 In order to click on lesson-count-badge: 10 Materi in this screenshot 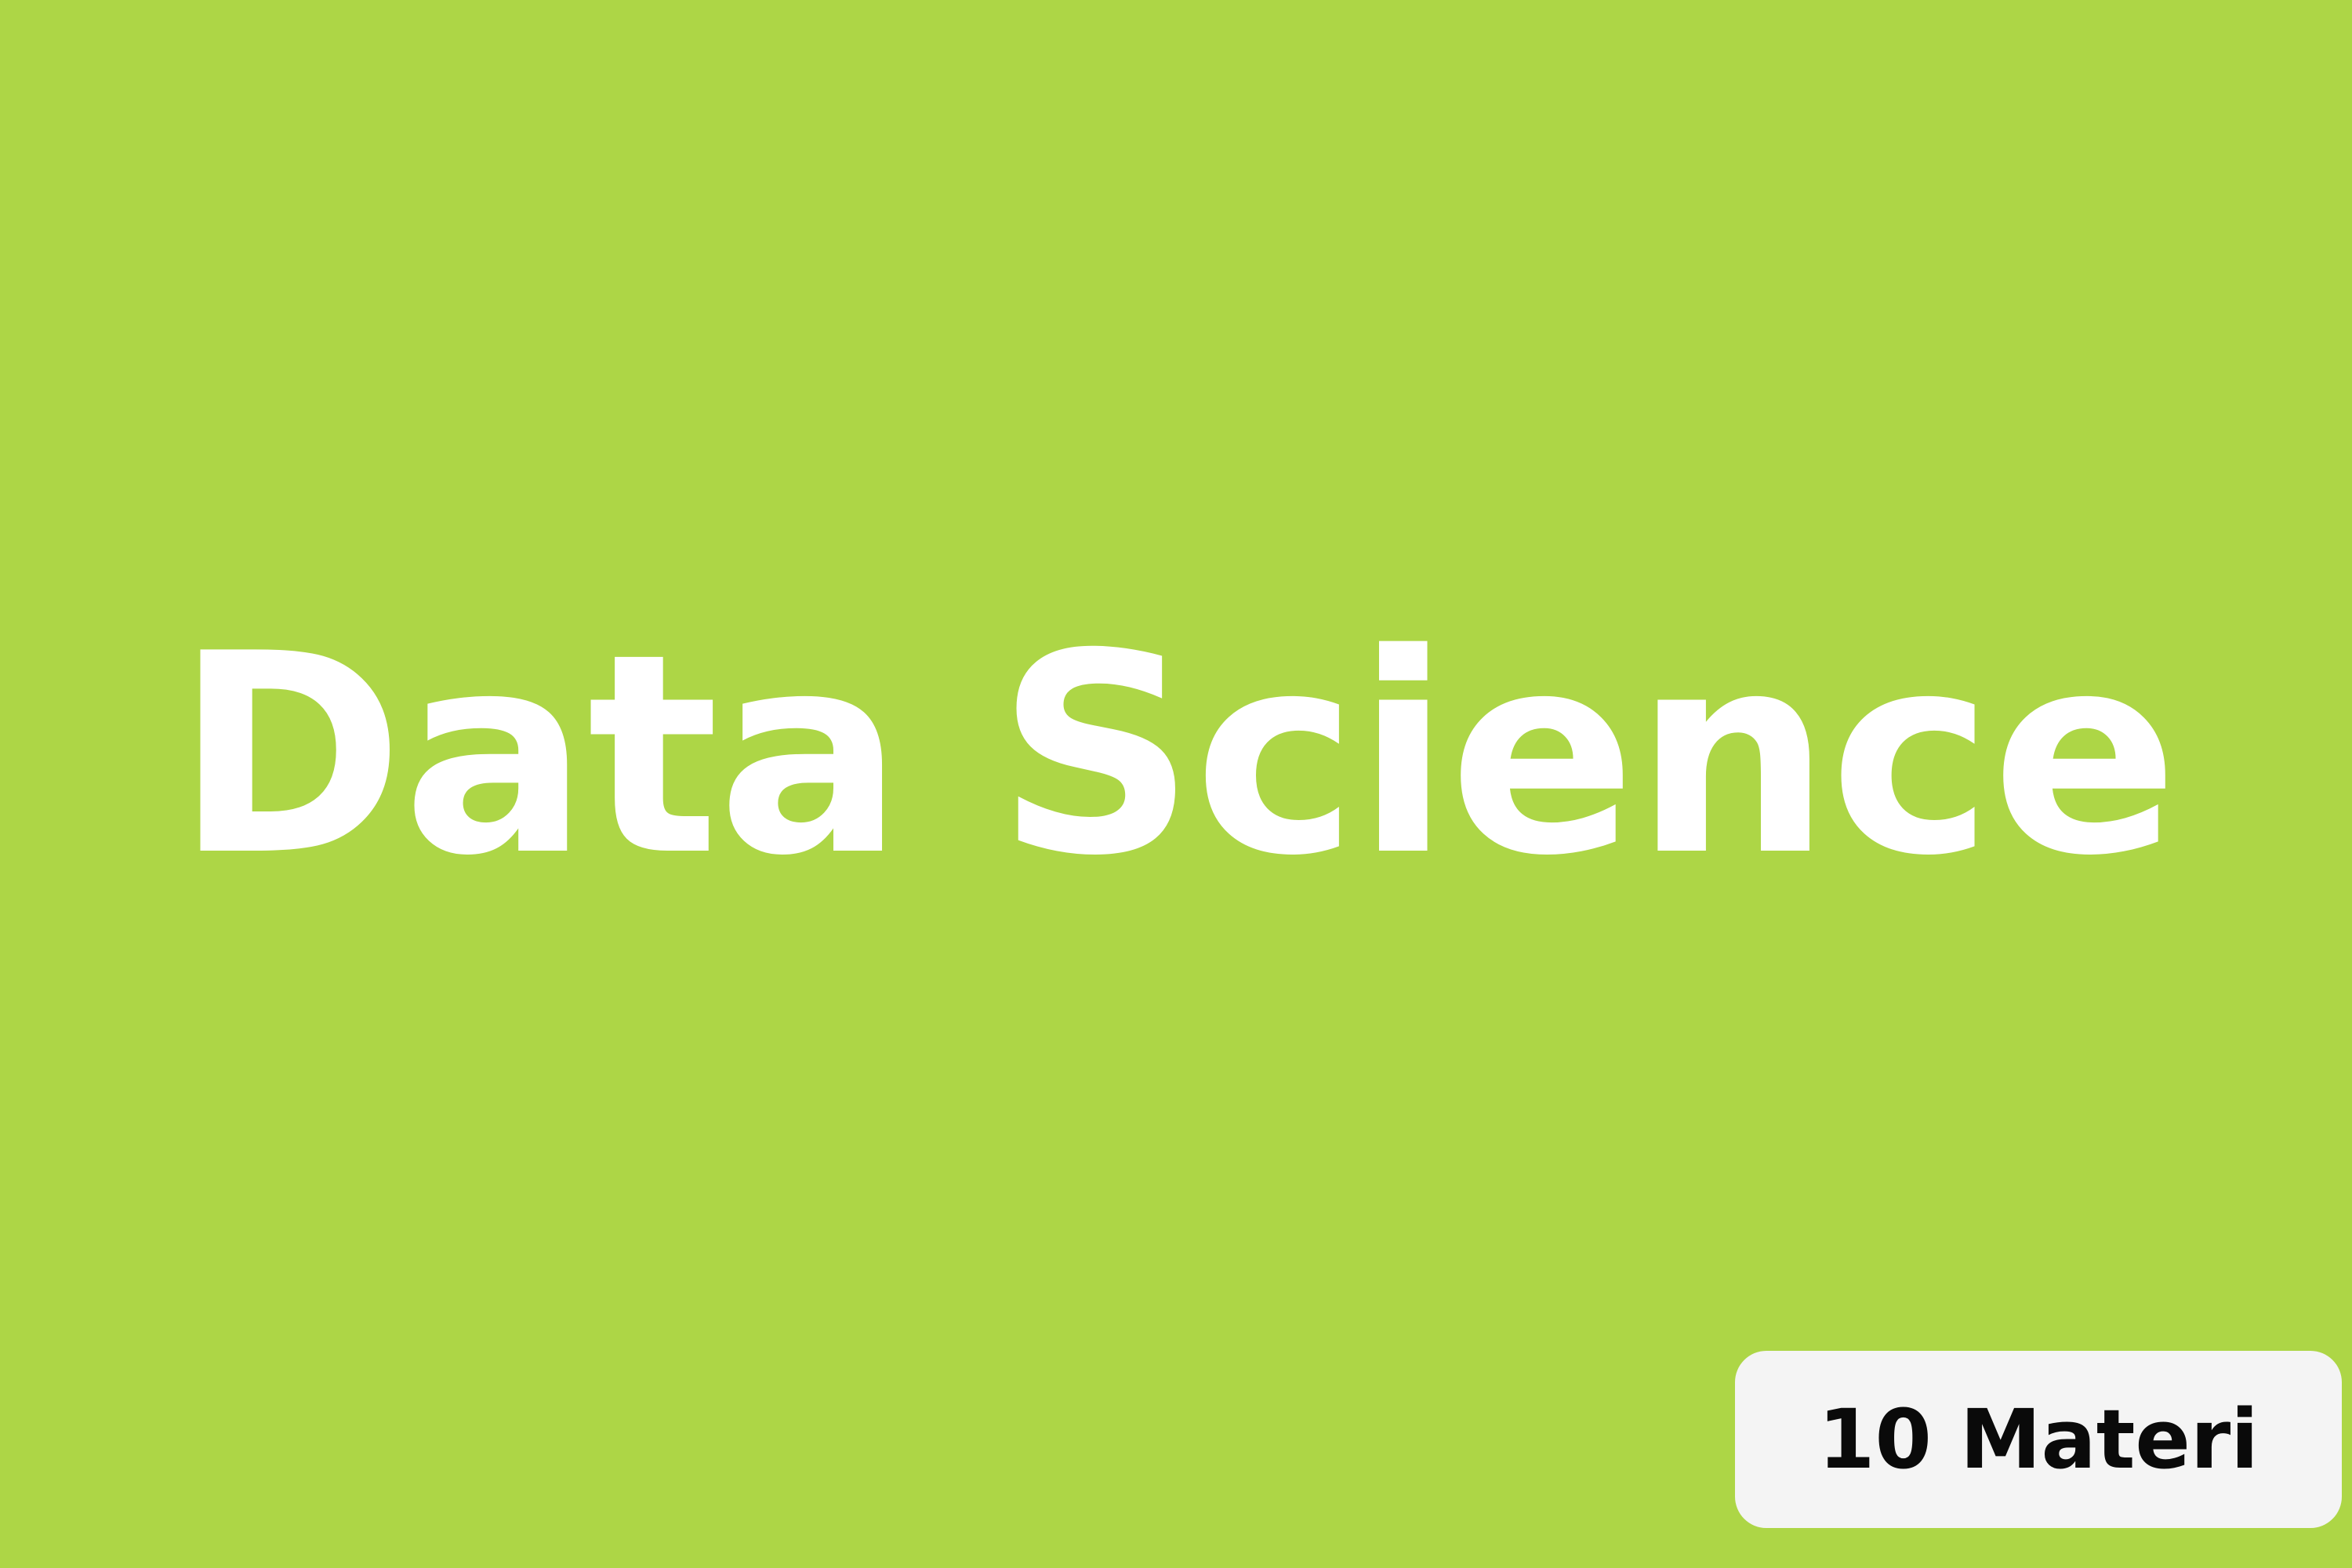, I will do `click(2038, 1439)`.